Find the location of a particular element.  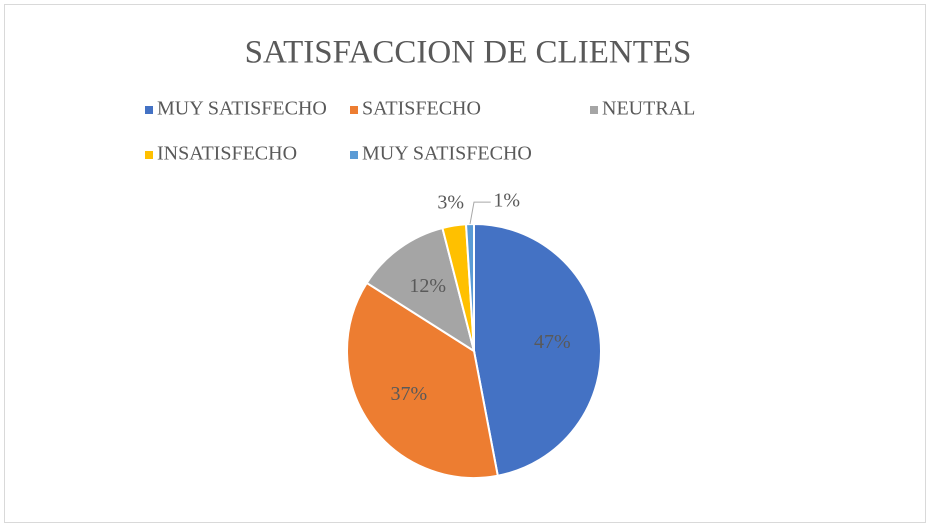

leader-line is located at coordinates (480, 213).